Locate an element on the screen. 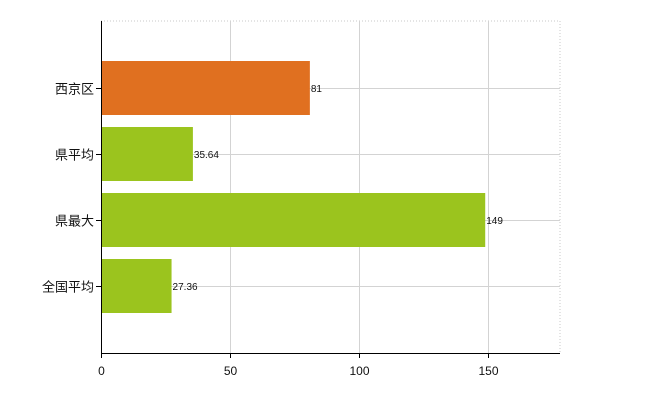  category-label: 県最大 is located at coordinates (74, 221).